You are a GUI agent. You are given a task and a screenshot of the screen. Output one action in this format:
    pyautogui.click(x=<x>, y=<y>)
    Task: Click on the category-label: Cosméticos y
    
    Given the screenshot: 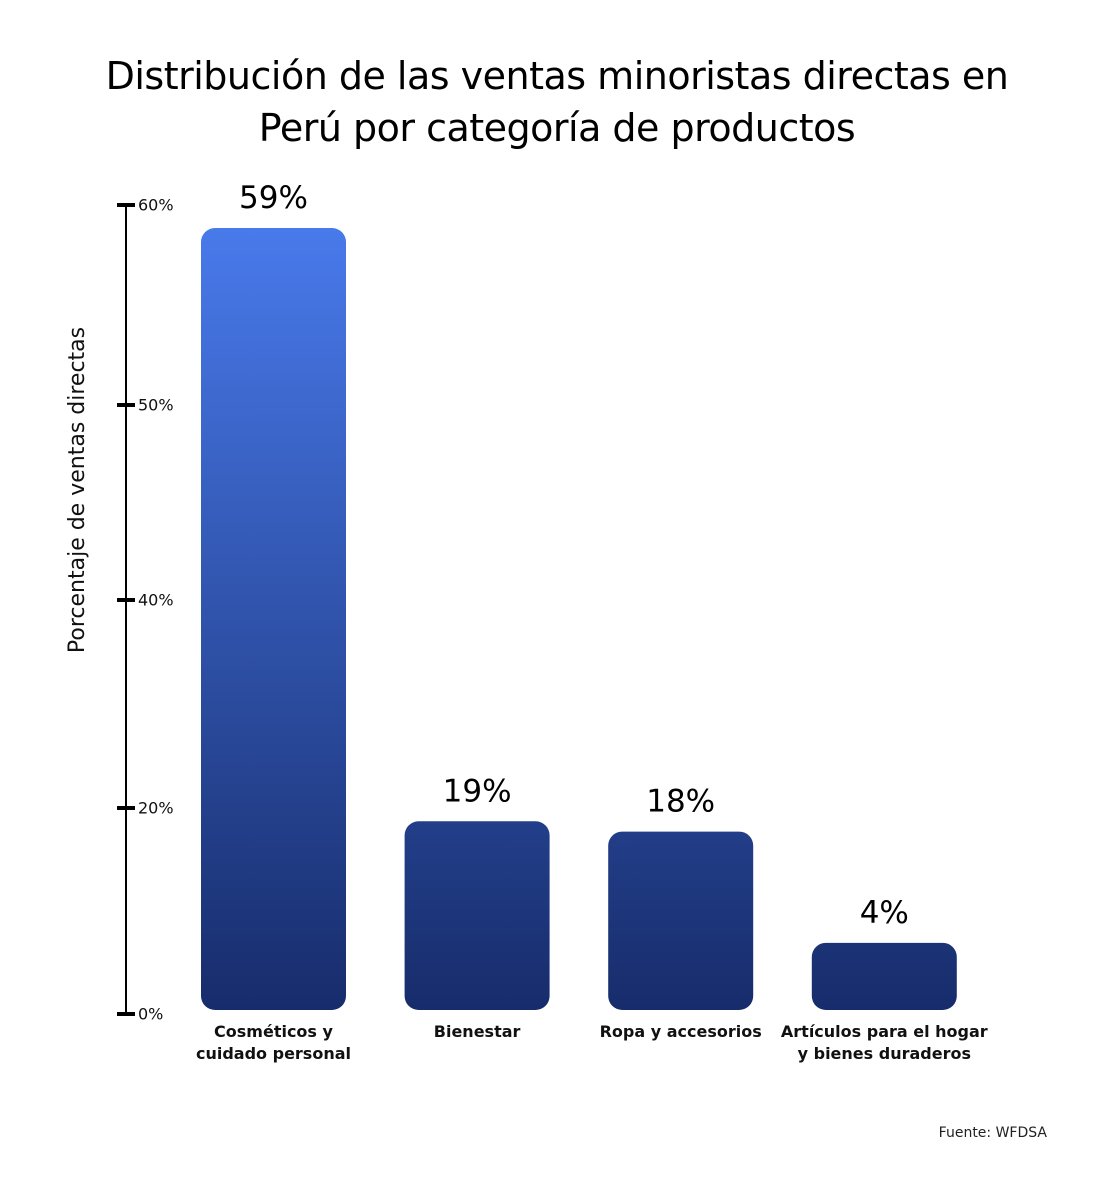 What is the action you would take?
    pyautogui.click(x=273, y=1031)
    